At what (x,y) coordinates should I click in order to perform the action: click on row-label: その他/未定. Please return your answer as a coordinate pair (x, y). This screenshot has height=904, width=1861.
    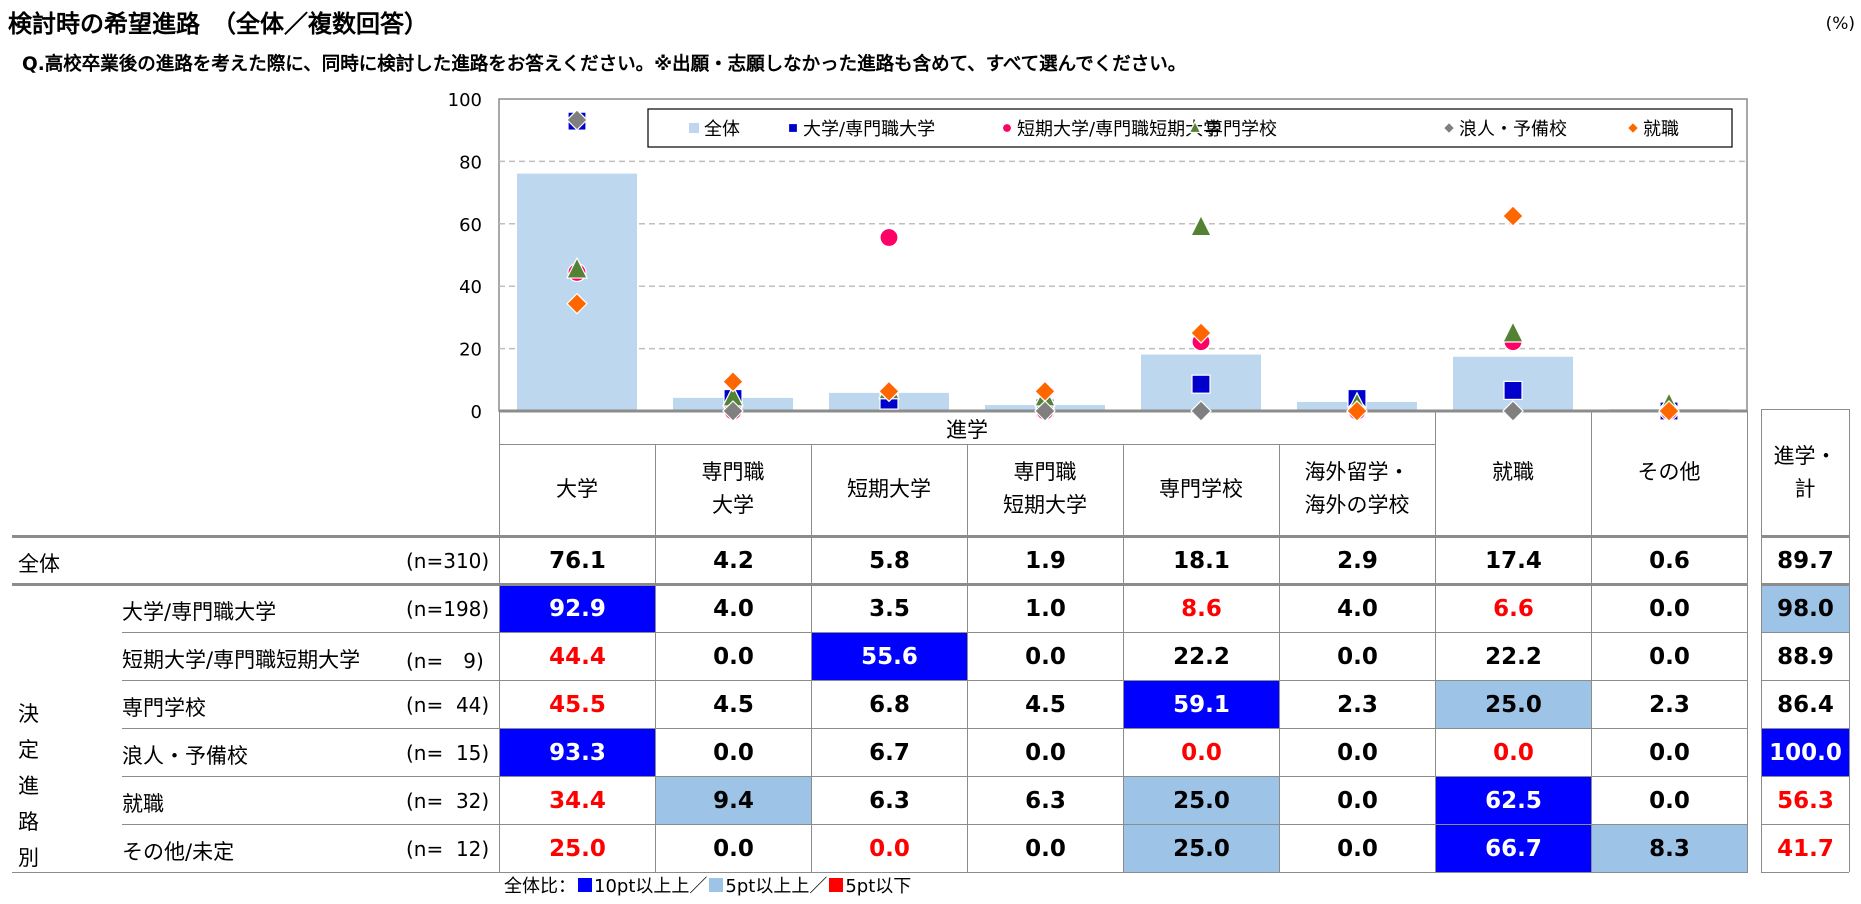
    Looking at the image, I should click on (178, 852).